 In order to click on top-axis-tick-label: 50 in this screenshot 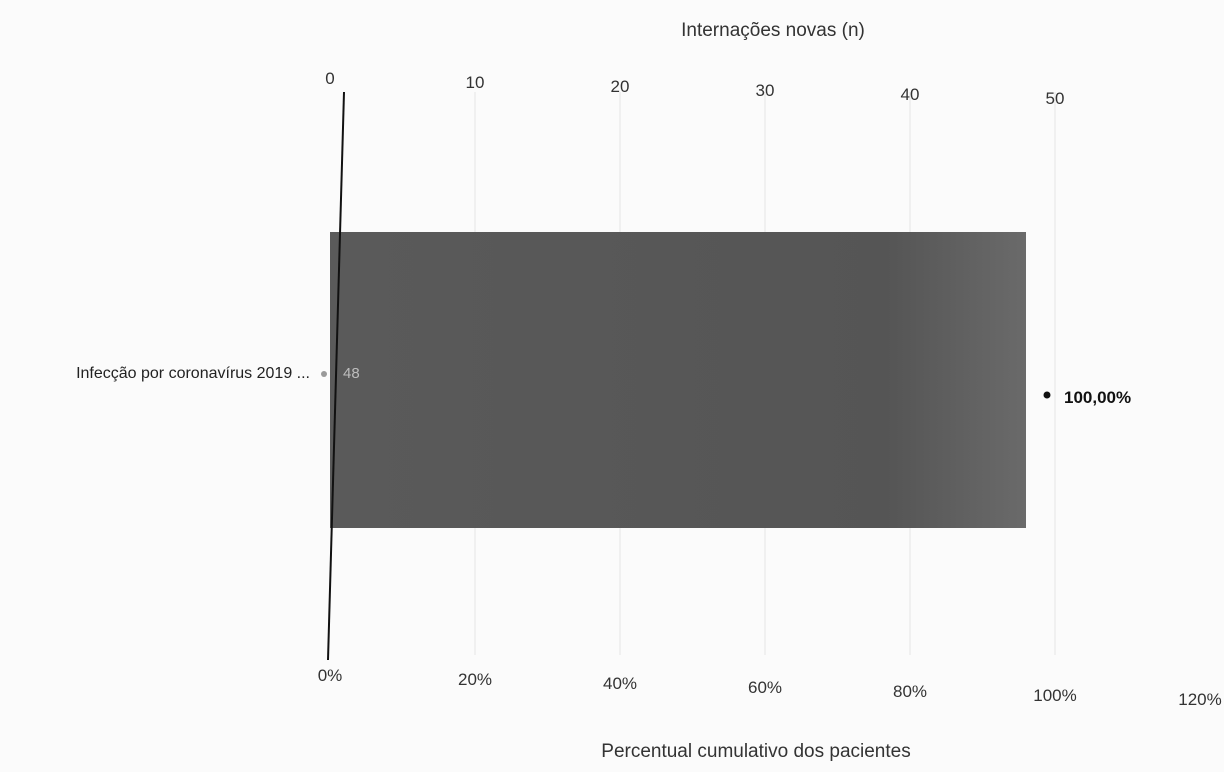, I will do `click(1055, 98)`.